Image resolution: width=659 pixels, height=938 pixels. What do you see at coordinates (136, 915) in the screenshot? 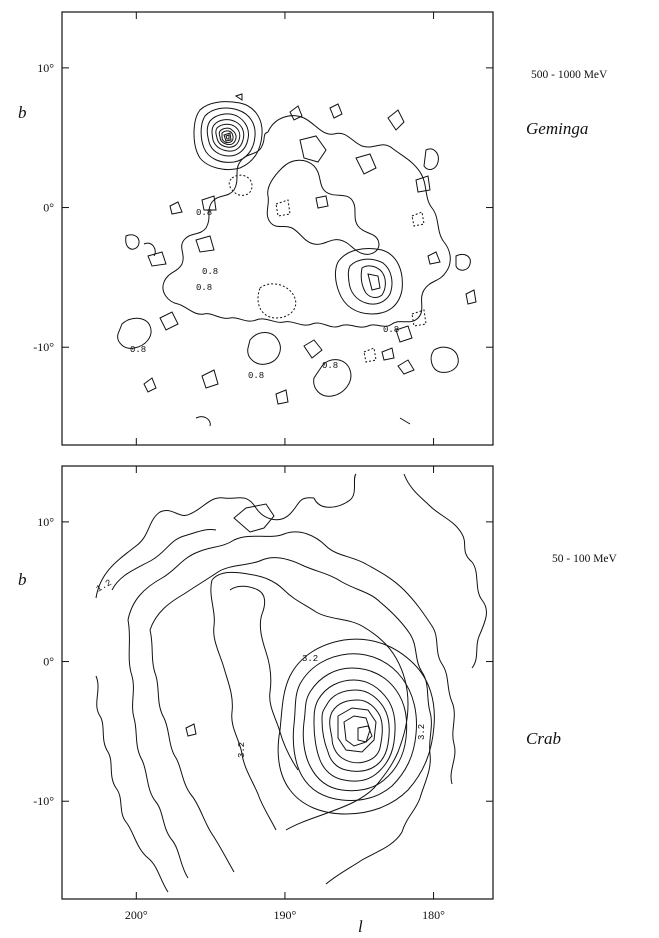
I see `bottom-x-tick-label: 200°` at bounding box center [136, 915].